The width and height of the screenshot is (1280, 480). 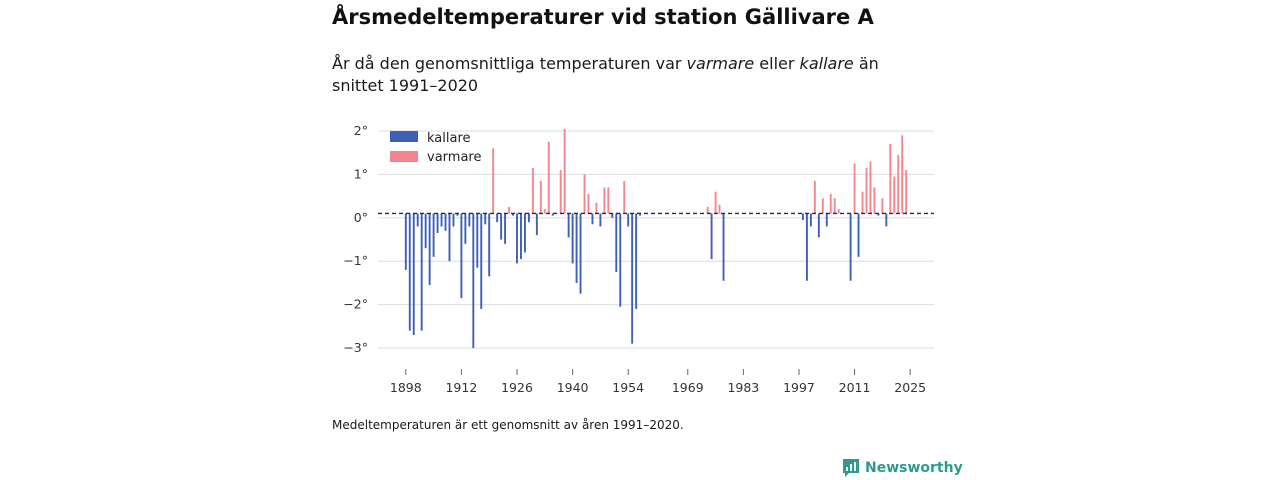 I want to click on legend-swatch-varmare, so click(x=404, y=156).